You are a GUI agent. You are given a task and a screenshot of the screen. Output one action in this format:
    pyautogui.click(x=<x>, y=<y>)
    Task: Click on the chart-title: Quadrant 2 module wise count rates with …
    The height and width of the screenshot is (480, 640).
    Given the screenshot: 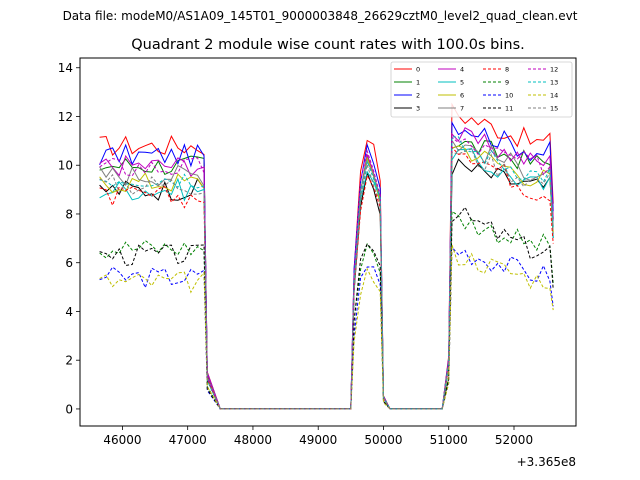 What is the action you would take?
    pyautogui.click(x=328, y=45)
    